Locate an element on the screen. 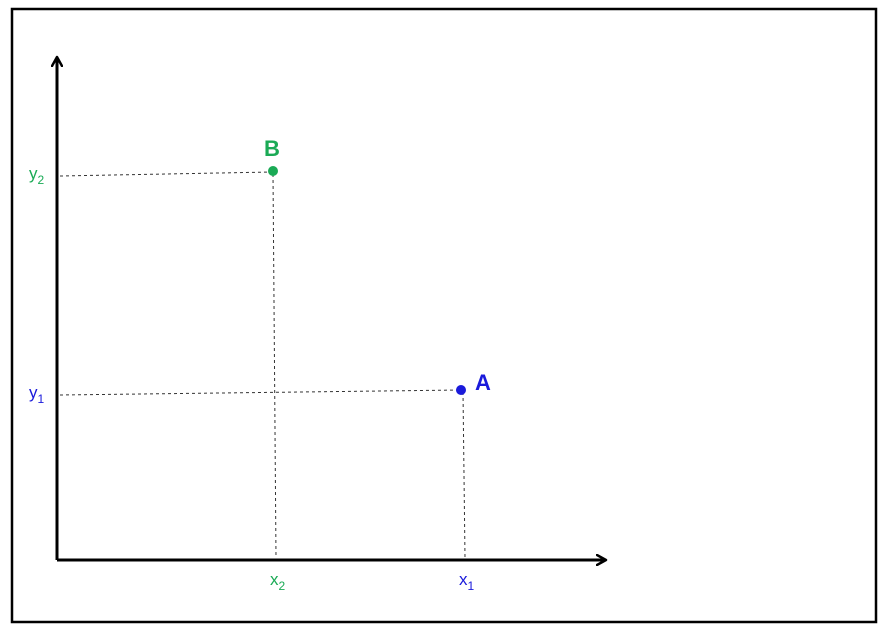 The image size is (881, 631). y2-tick-label: y2 is located at coordinates (37, 175).